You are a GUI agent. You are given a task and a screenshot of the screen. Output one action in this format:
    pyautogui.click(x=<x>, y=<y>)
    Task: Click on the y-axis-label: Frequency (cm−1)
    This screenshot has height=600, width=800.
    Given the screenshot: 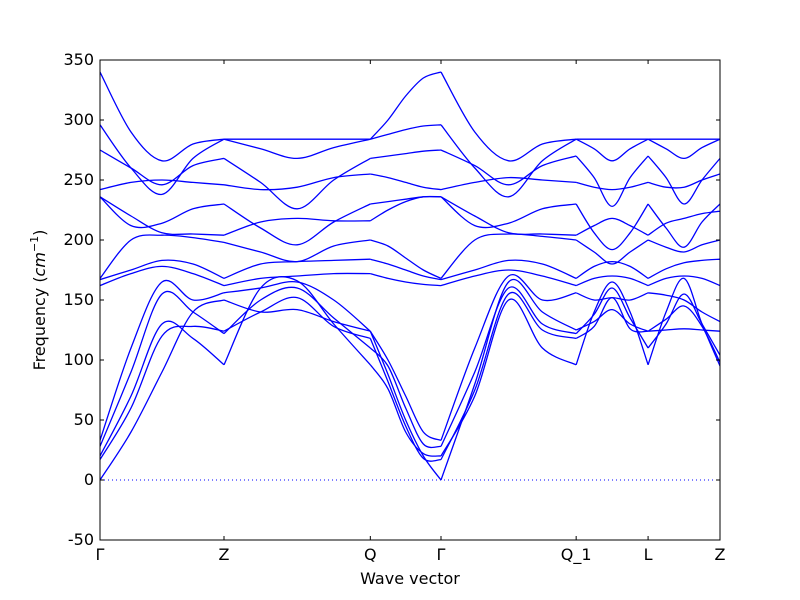 What is the action you would take?
    pyautogui.click(x=38, y=300)
    